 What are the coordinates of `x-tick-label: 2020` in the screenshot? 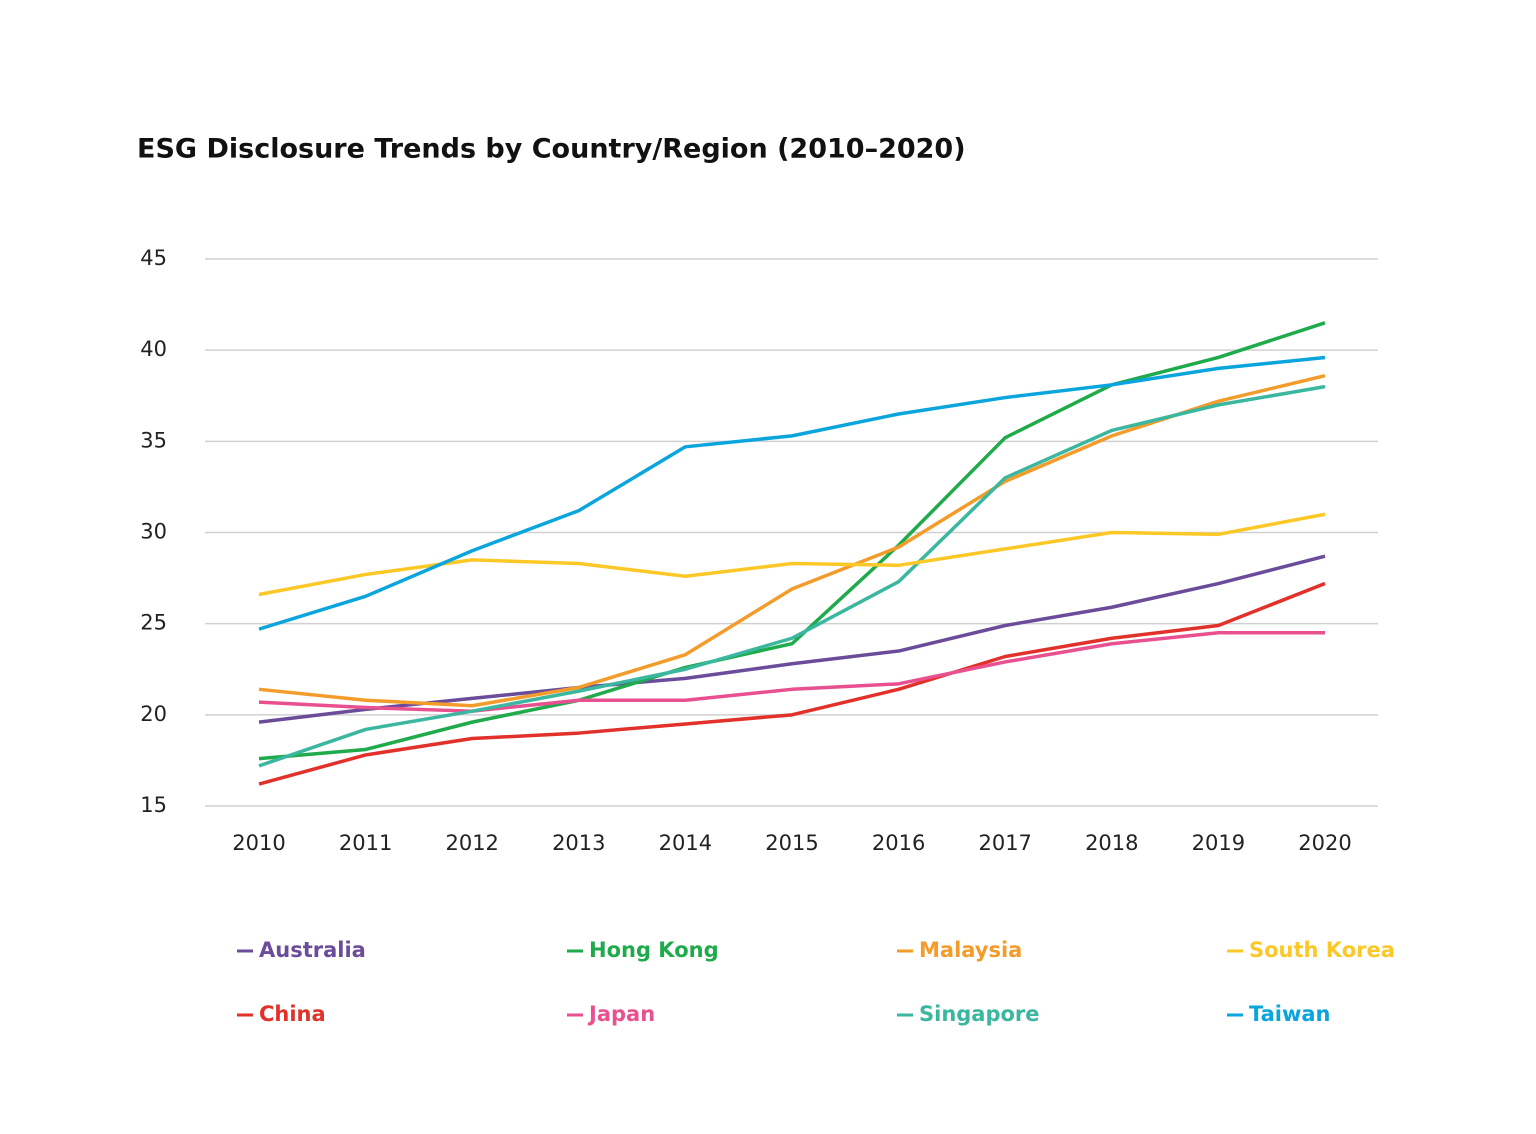 It's located at (1324, 843).